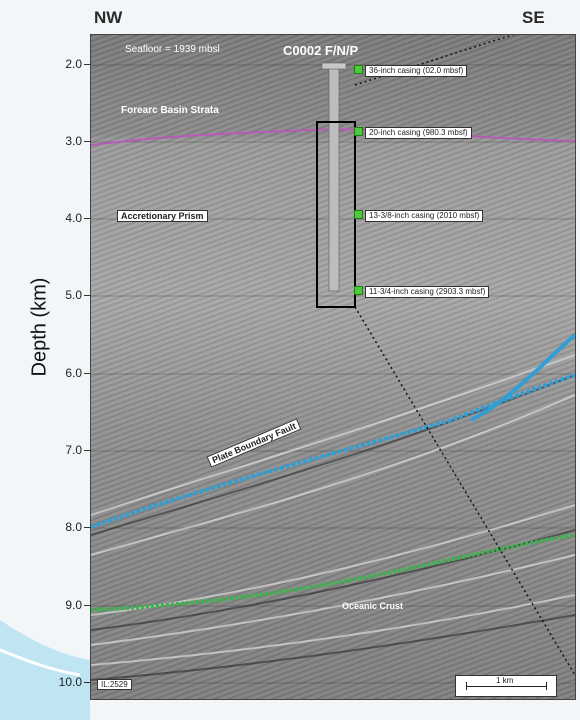 The height and width of the screenshot is (720, 580). Describe the element at coordinates (108, 17) in the screenshot. I see `direction-nw: NW` at that location.